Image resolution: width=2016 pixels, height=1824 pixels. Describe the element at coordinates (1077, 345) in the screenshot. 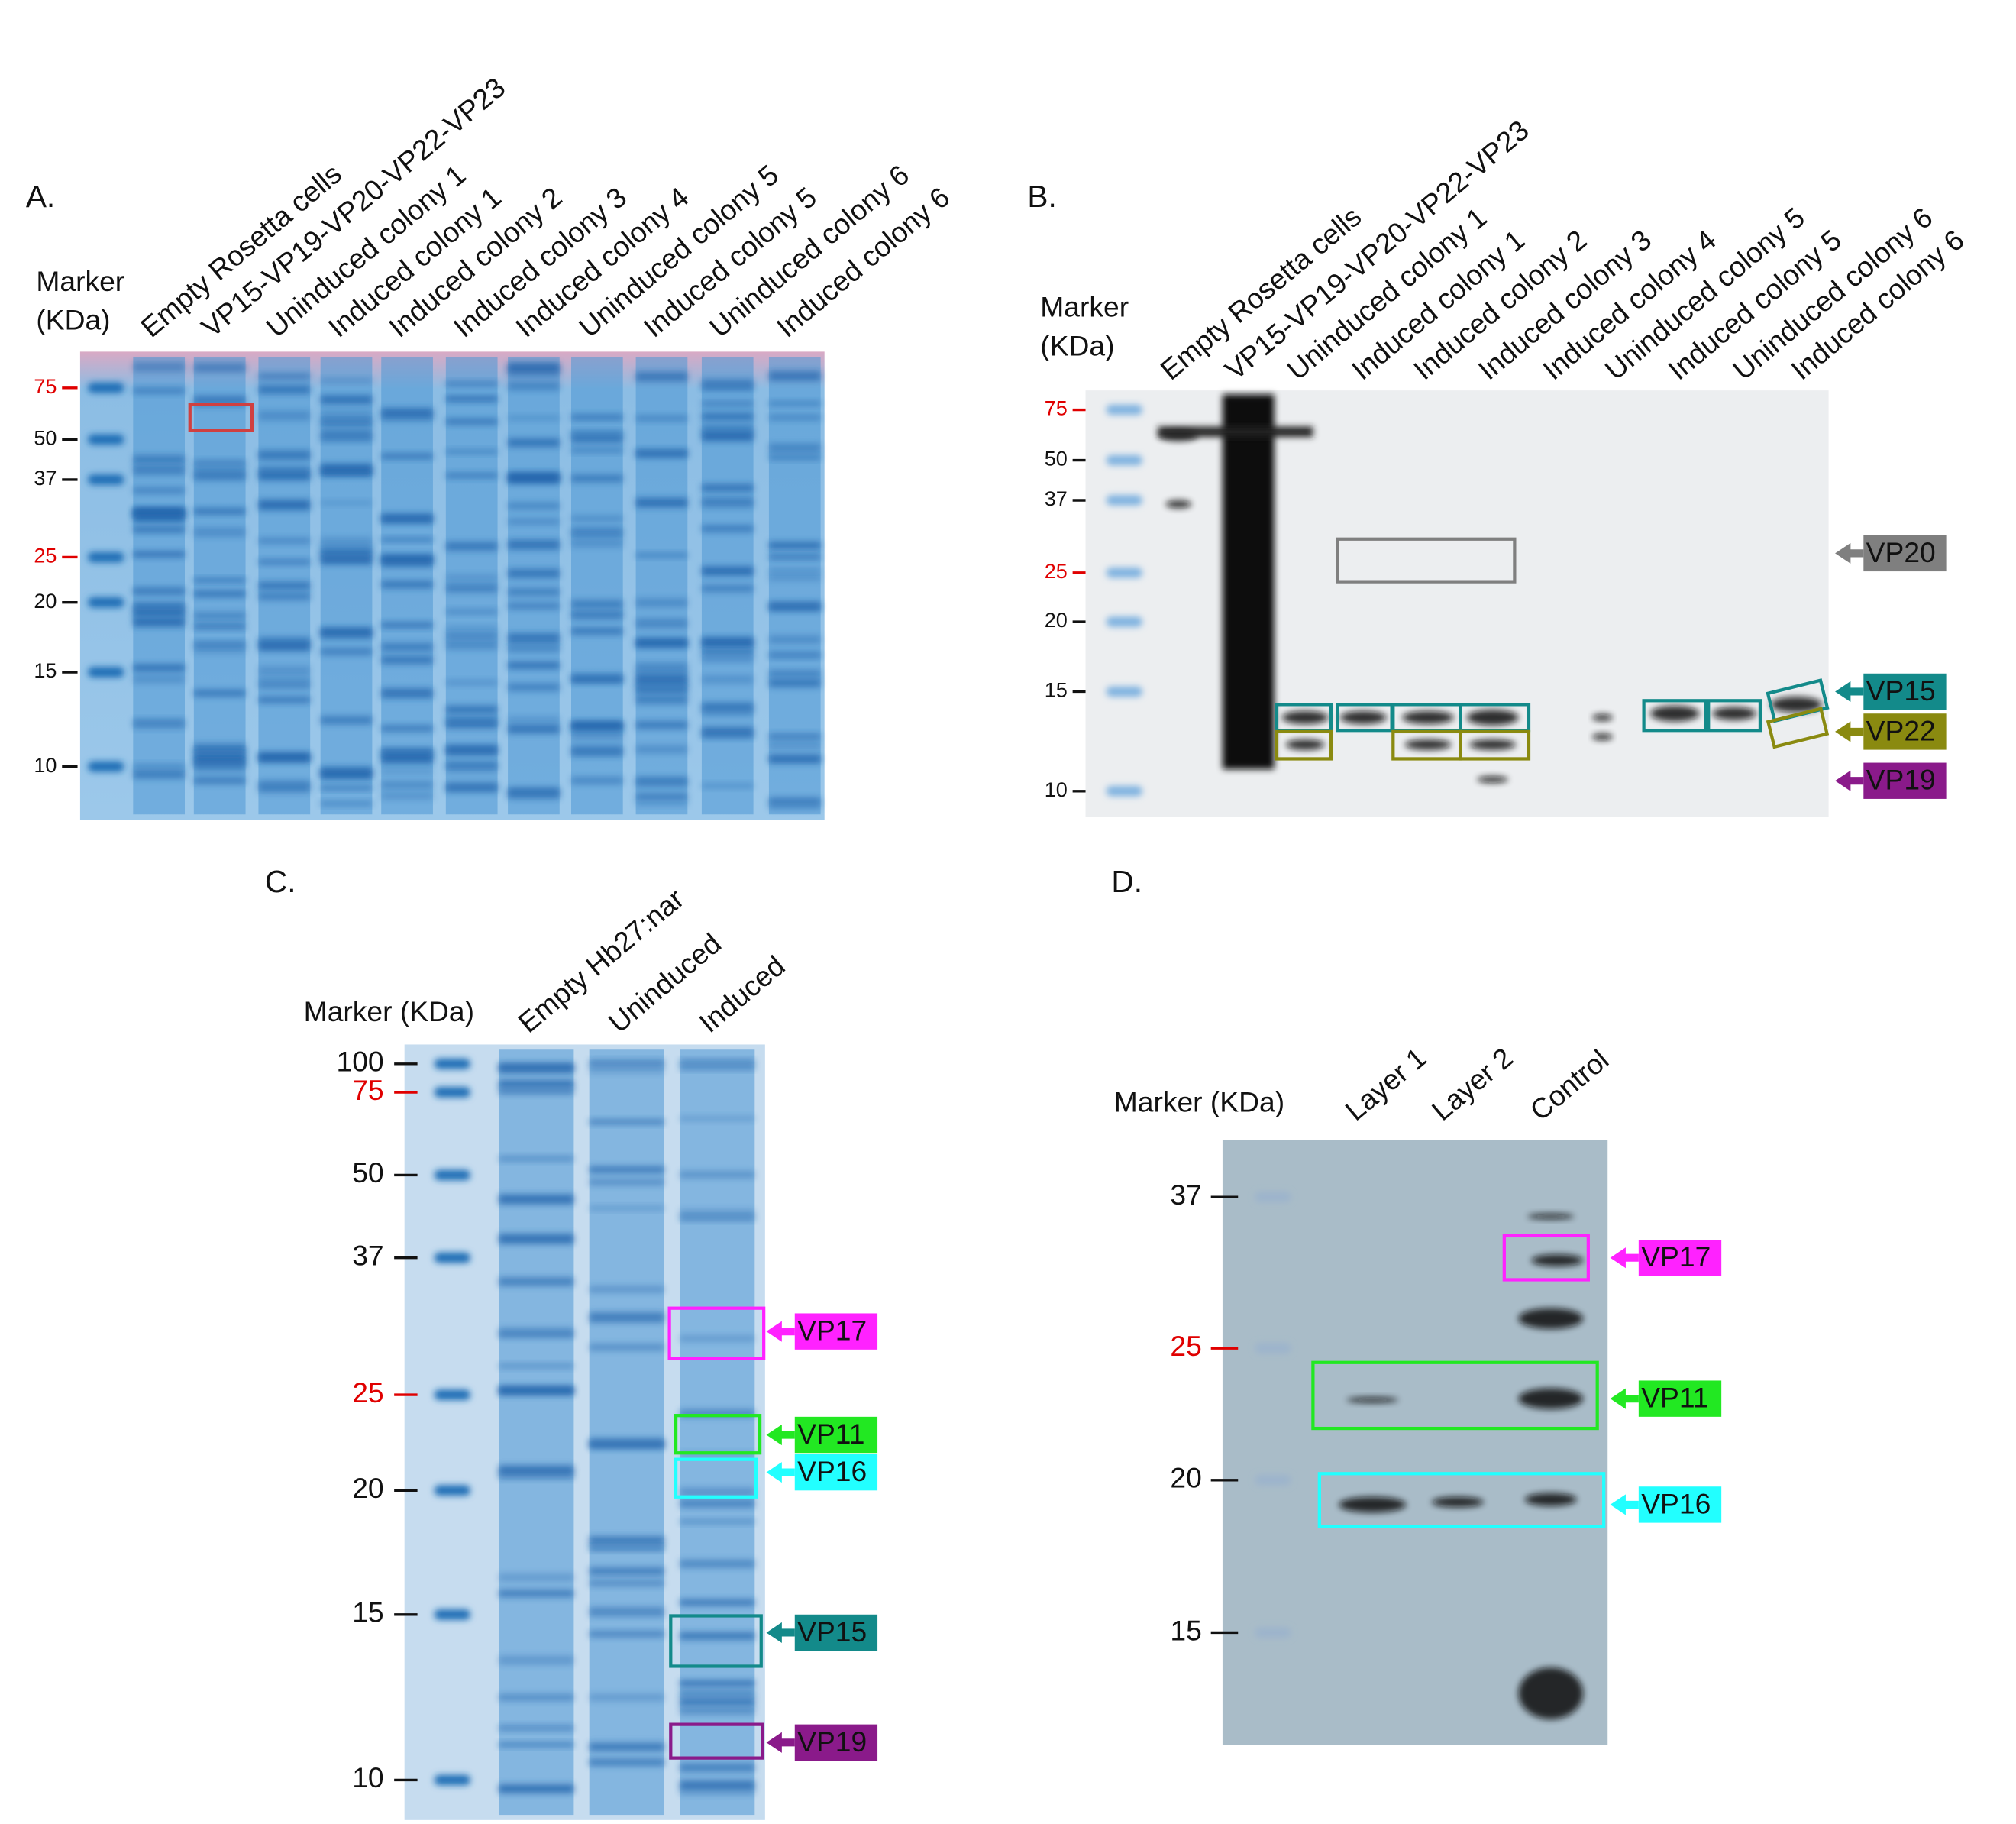

I see `marker-label: (KDa)` at that location.